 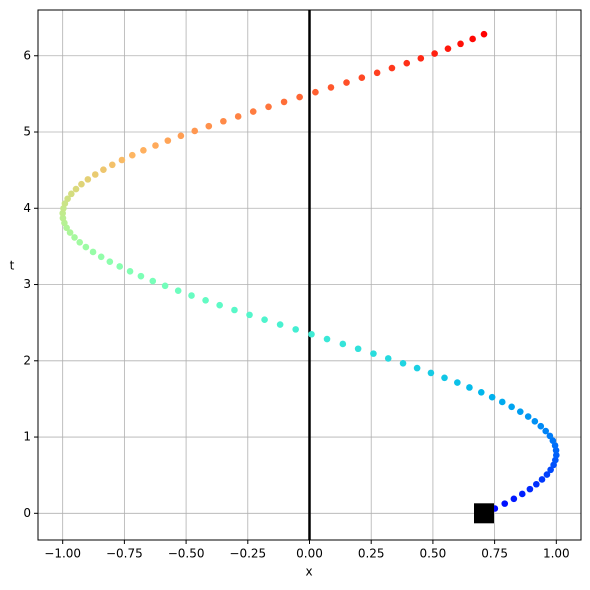 What do you see at coordinates (12, 266) in the screenshot?
I see `y-axis-label: t` at bounding box center [12, 266].